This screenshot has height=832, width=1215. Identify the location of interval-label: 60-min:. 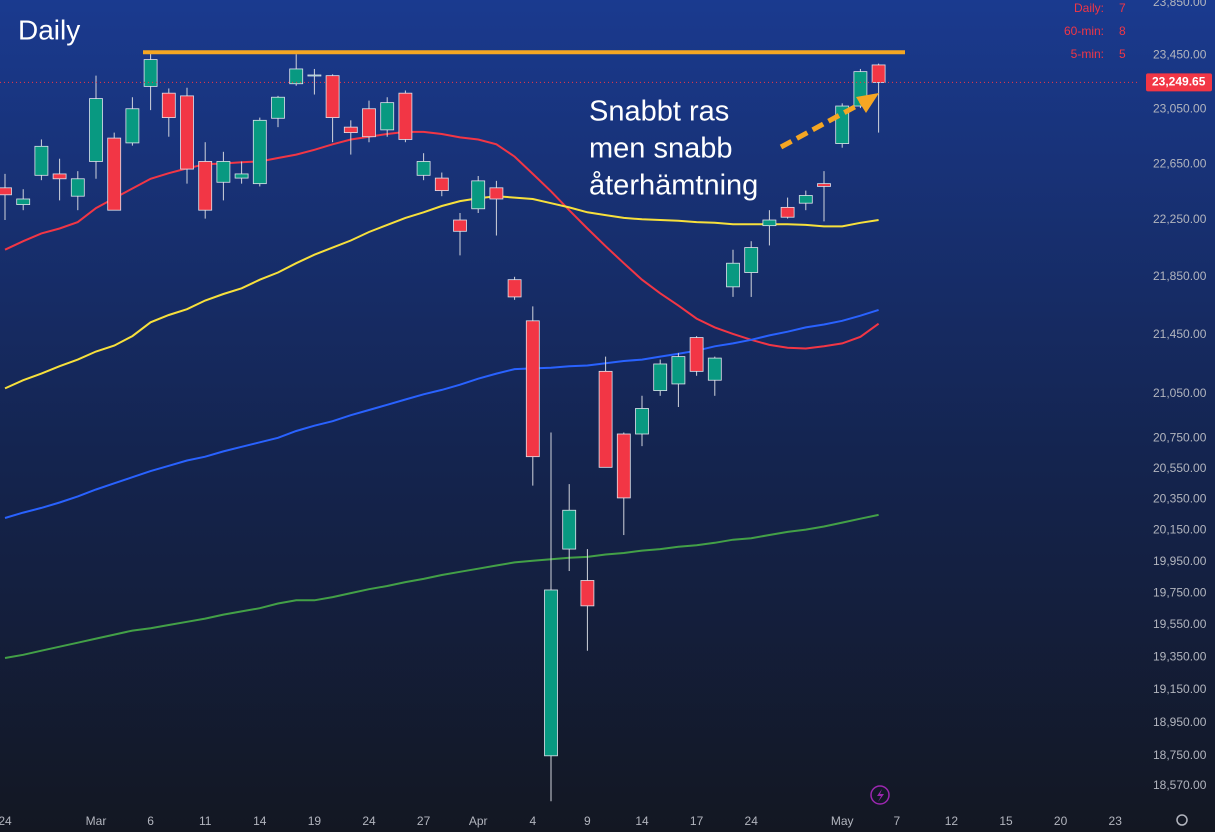
(1084, 31).